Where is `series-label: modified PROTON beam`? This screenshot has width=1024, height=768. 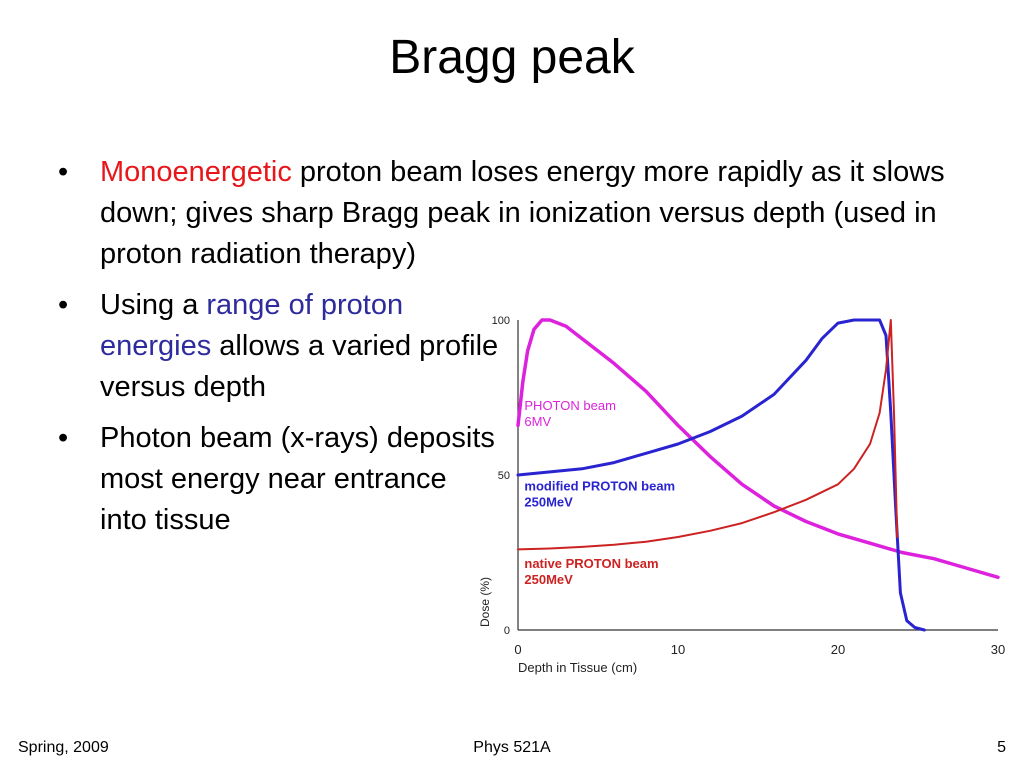 series-label: modified PROTON beam is located at coordinates (599, 486).